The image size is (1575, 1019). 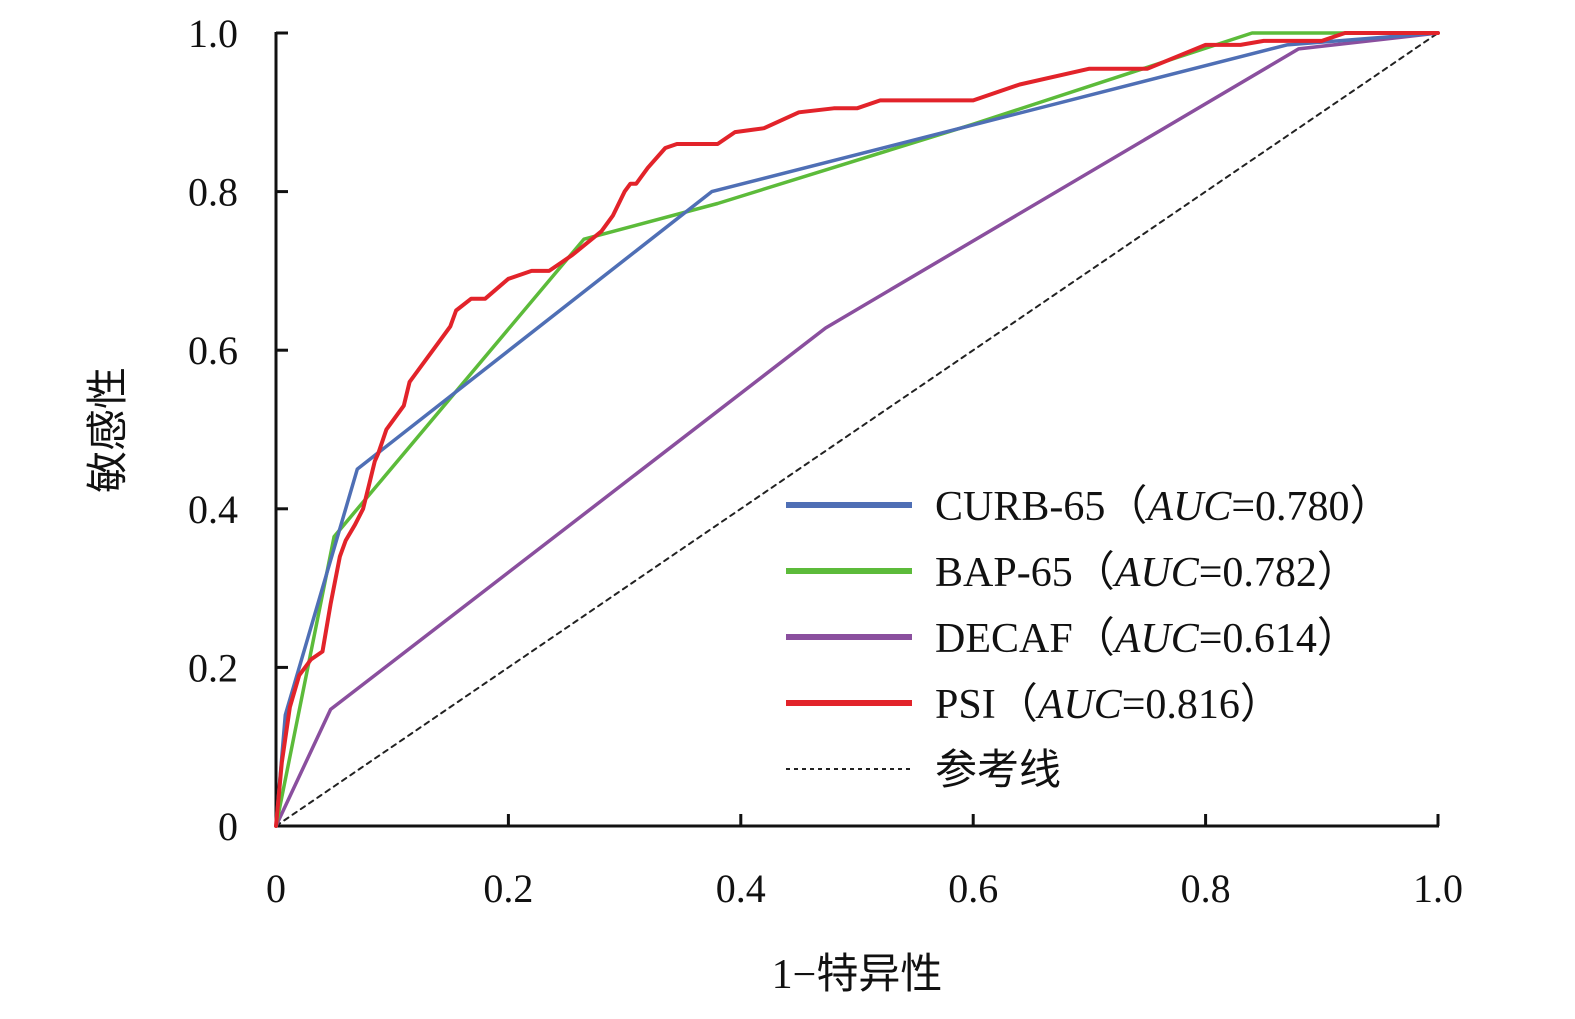 I want to click on legend-label: CURB-65（AUC=0.780）, so click(x=1163, y=507).